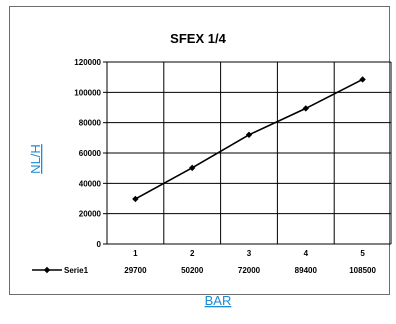 This screenshot has width=396, height=324. I want to click on y-axis-label: NL/H, so click(35, 159).